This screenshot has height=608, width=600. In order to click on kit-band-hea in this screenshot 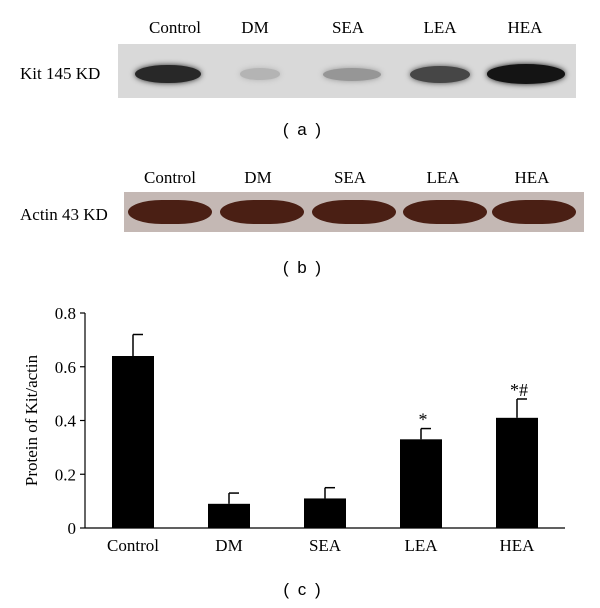, I will do `click(526, 74)`.